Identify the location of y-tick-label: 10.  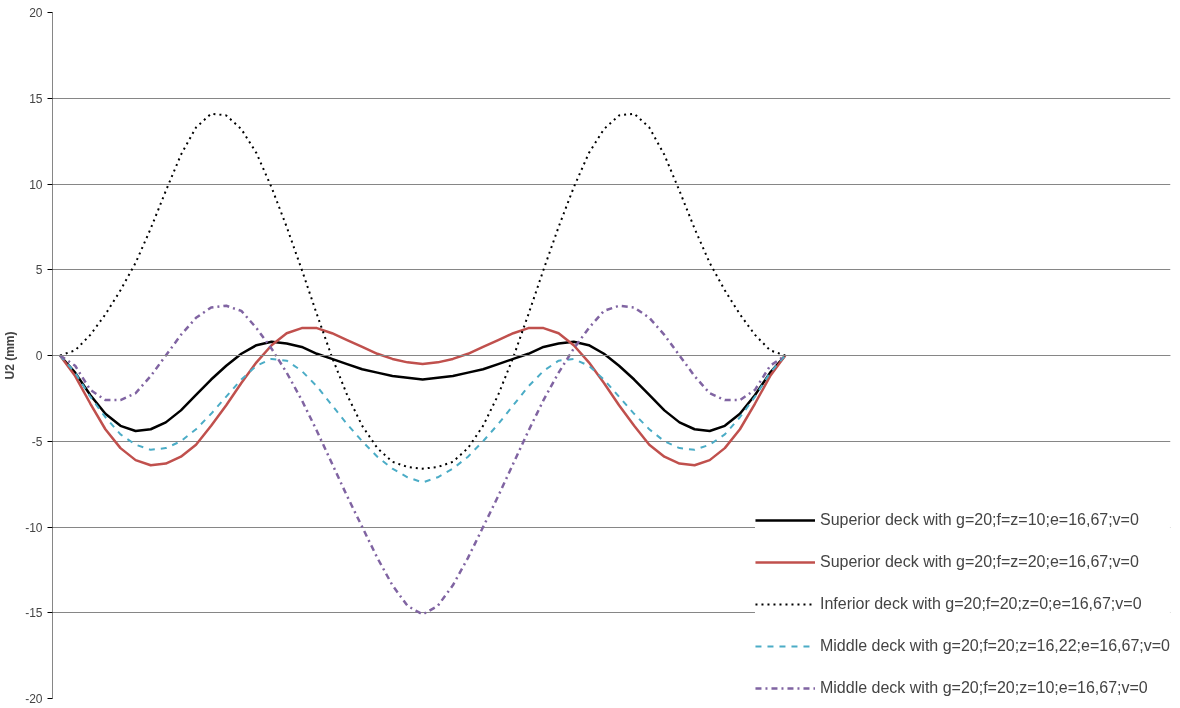
(36, 184).